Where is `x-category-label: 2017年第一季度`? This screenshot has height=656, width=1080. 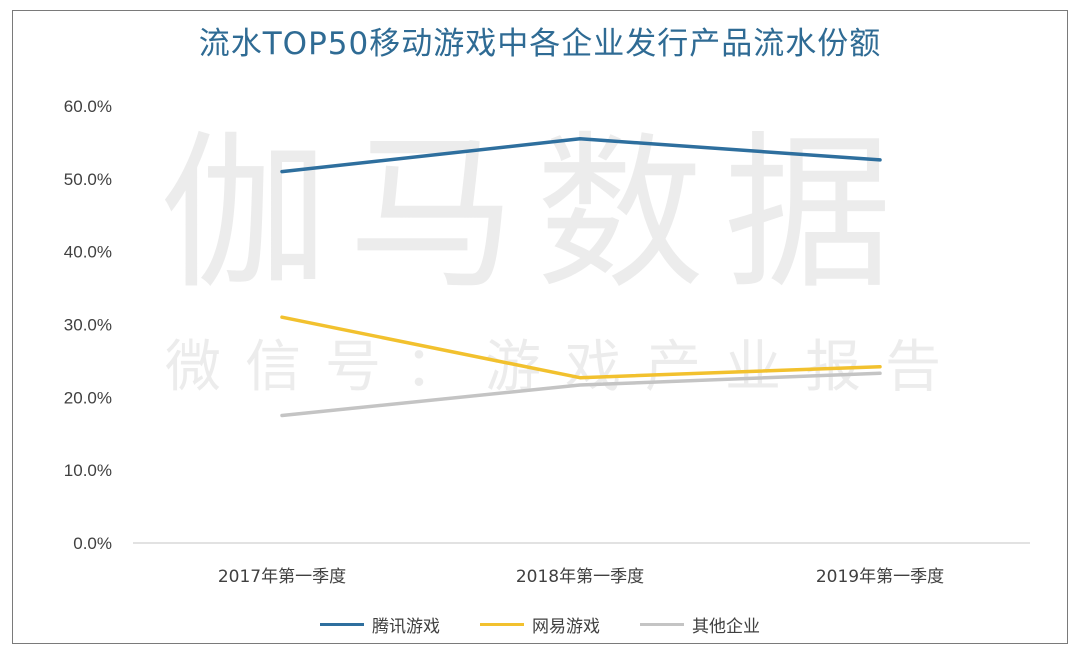 x-category-label: 2017年第一季度 is located at coordinates (282, 577).